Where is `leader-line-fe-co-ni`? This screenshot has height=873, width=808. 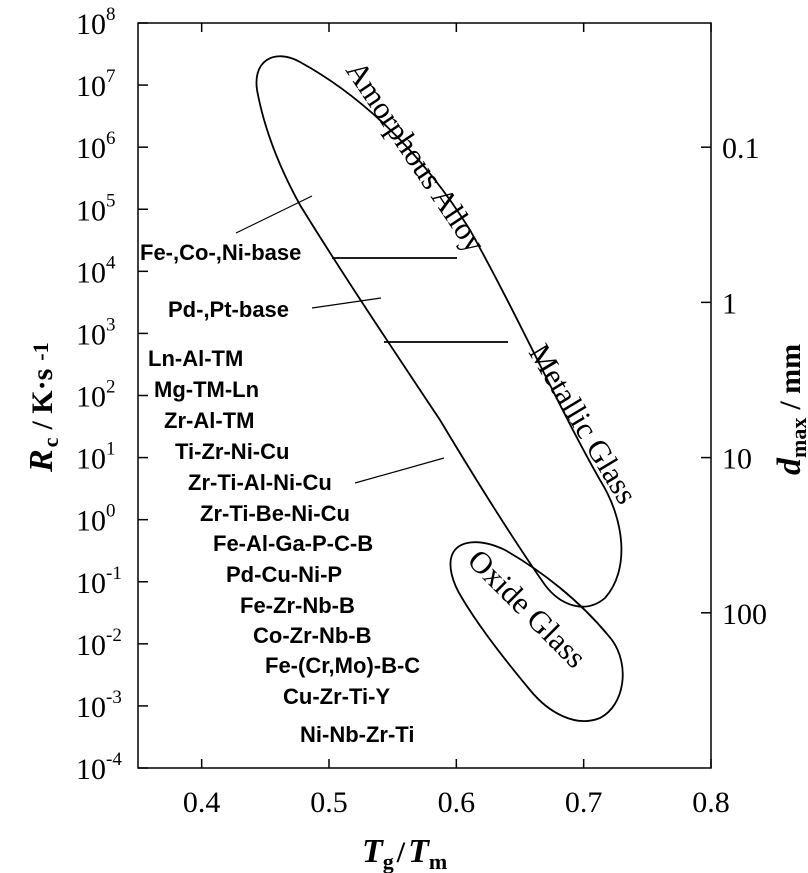
leader-line-fe-co-ni is located at coordinates (274, 214).